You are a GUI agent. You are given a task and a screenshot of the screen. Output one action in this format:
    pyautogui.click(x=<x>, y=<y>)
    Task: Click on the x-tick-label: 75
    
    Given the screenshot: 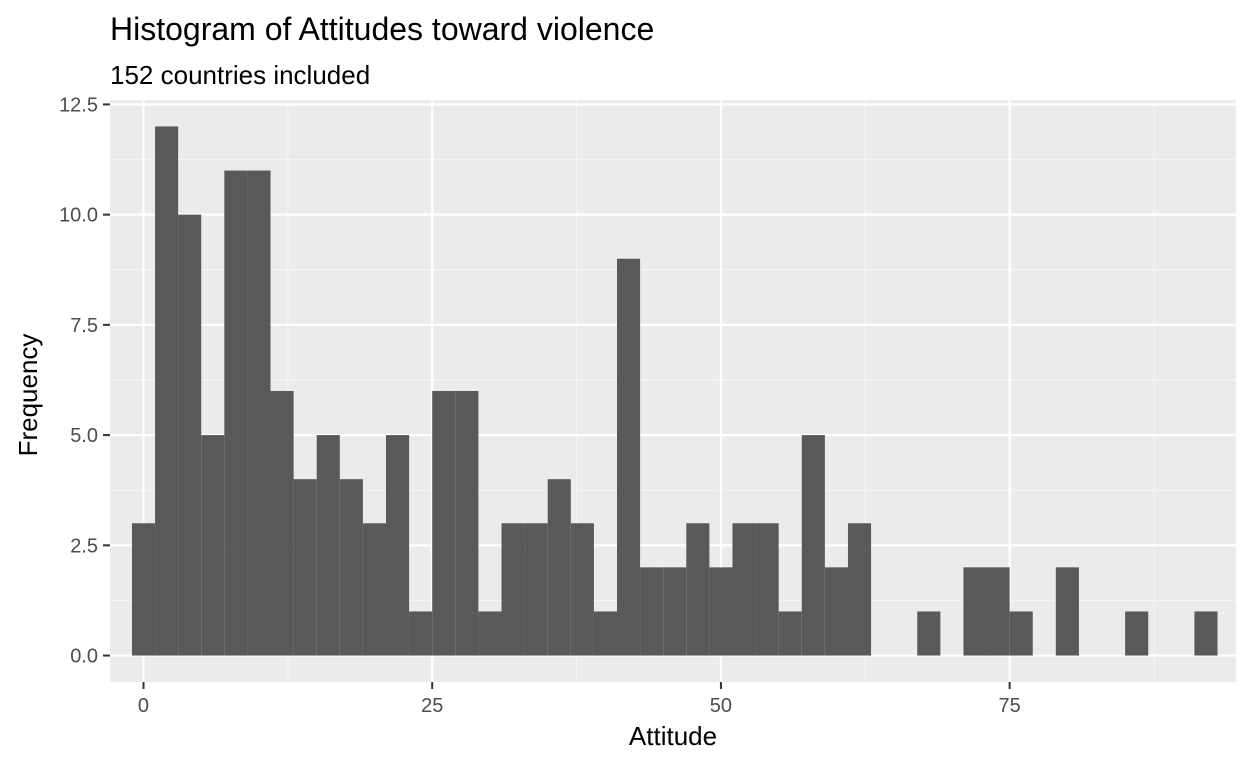 What is the action you would take?
    pyautogui.click(x=1010, y=706)
    